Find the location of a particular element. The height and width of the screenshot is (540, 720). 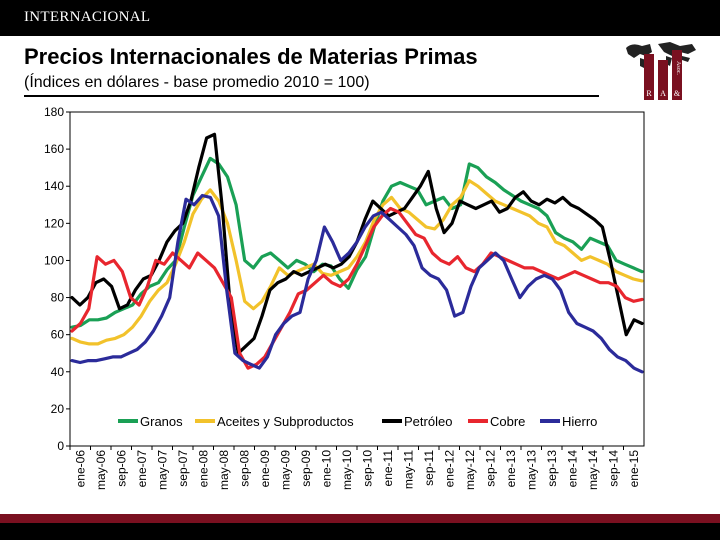

logo-letter-r: R is located at coordinates (649, 93).